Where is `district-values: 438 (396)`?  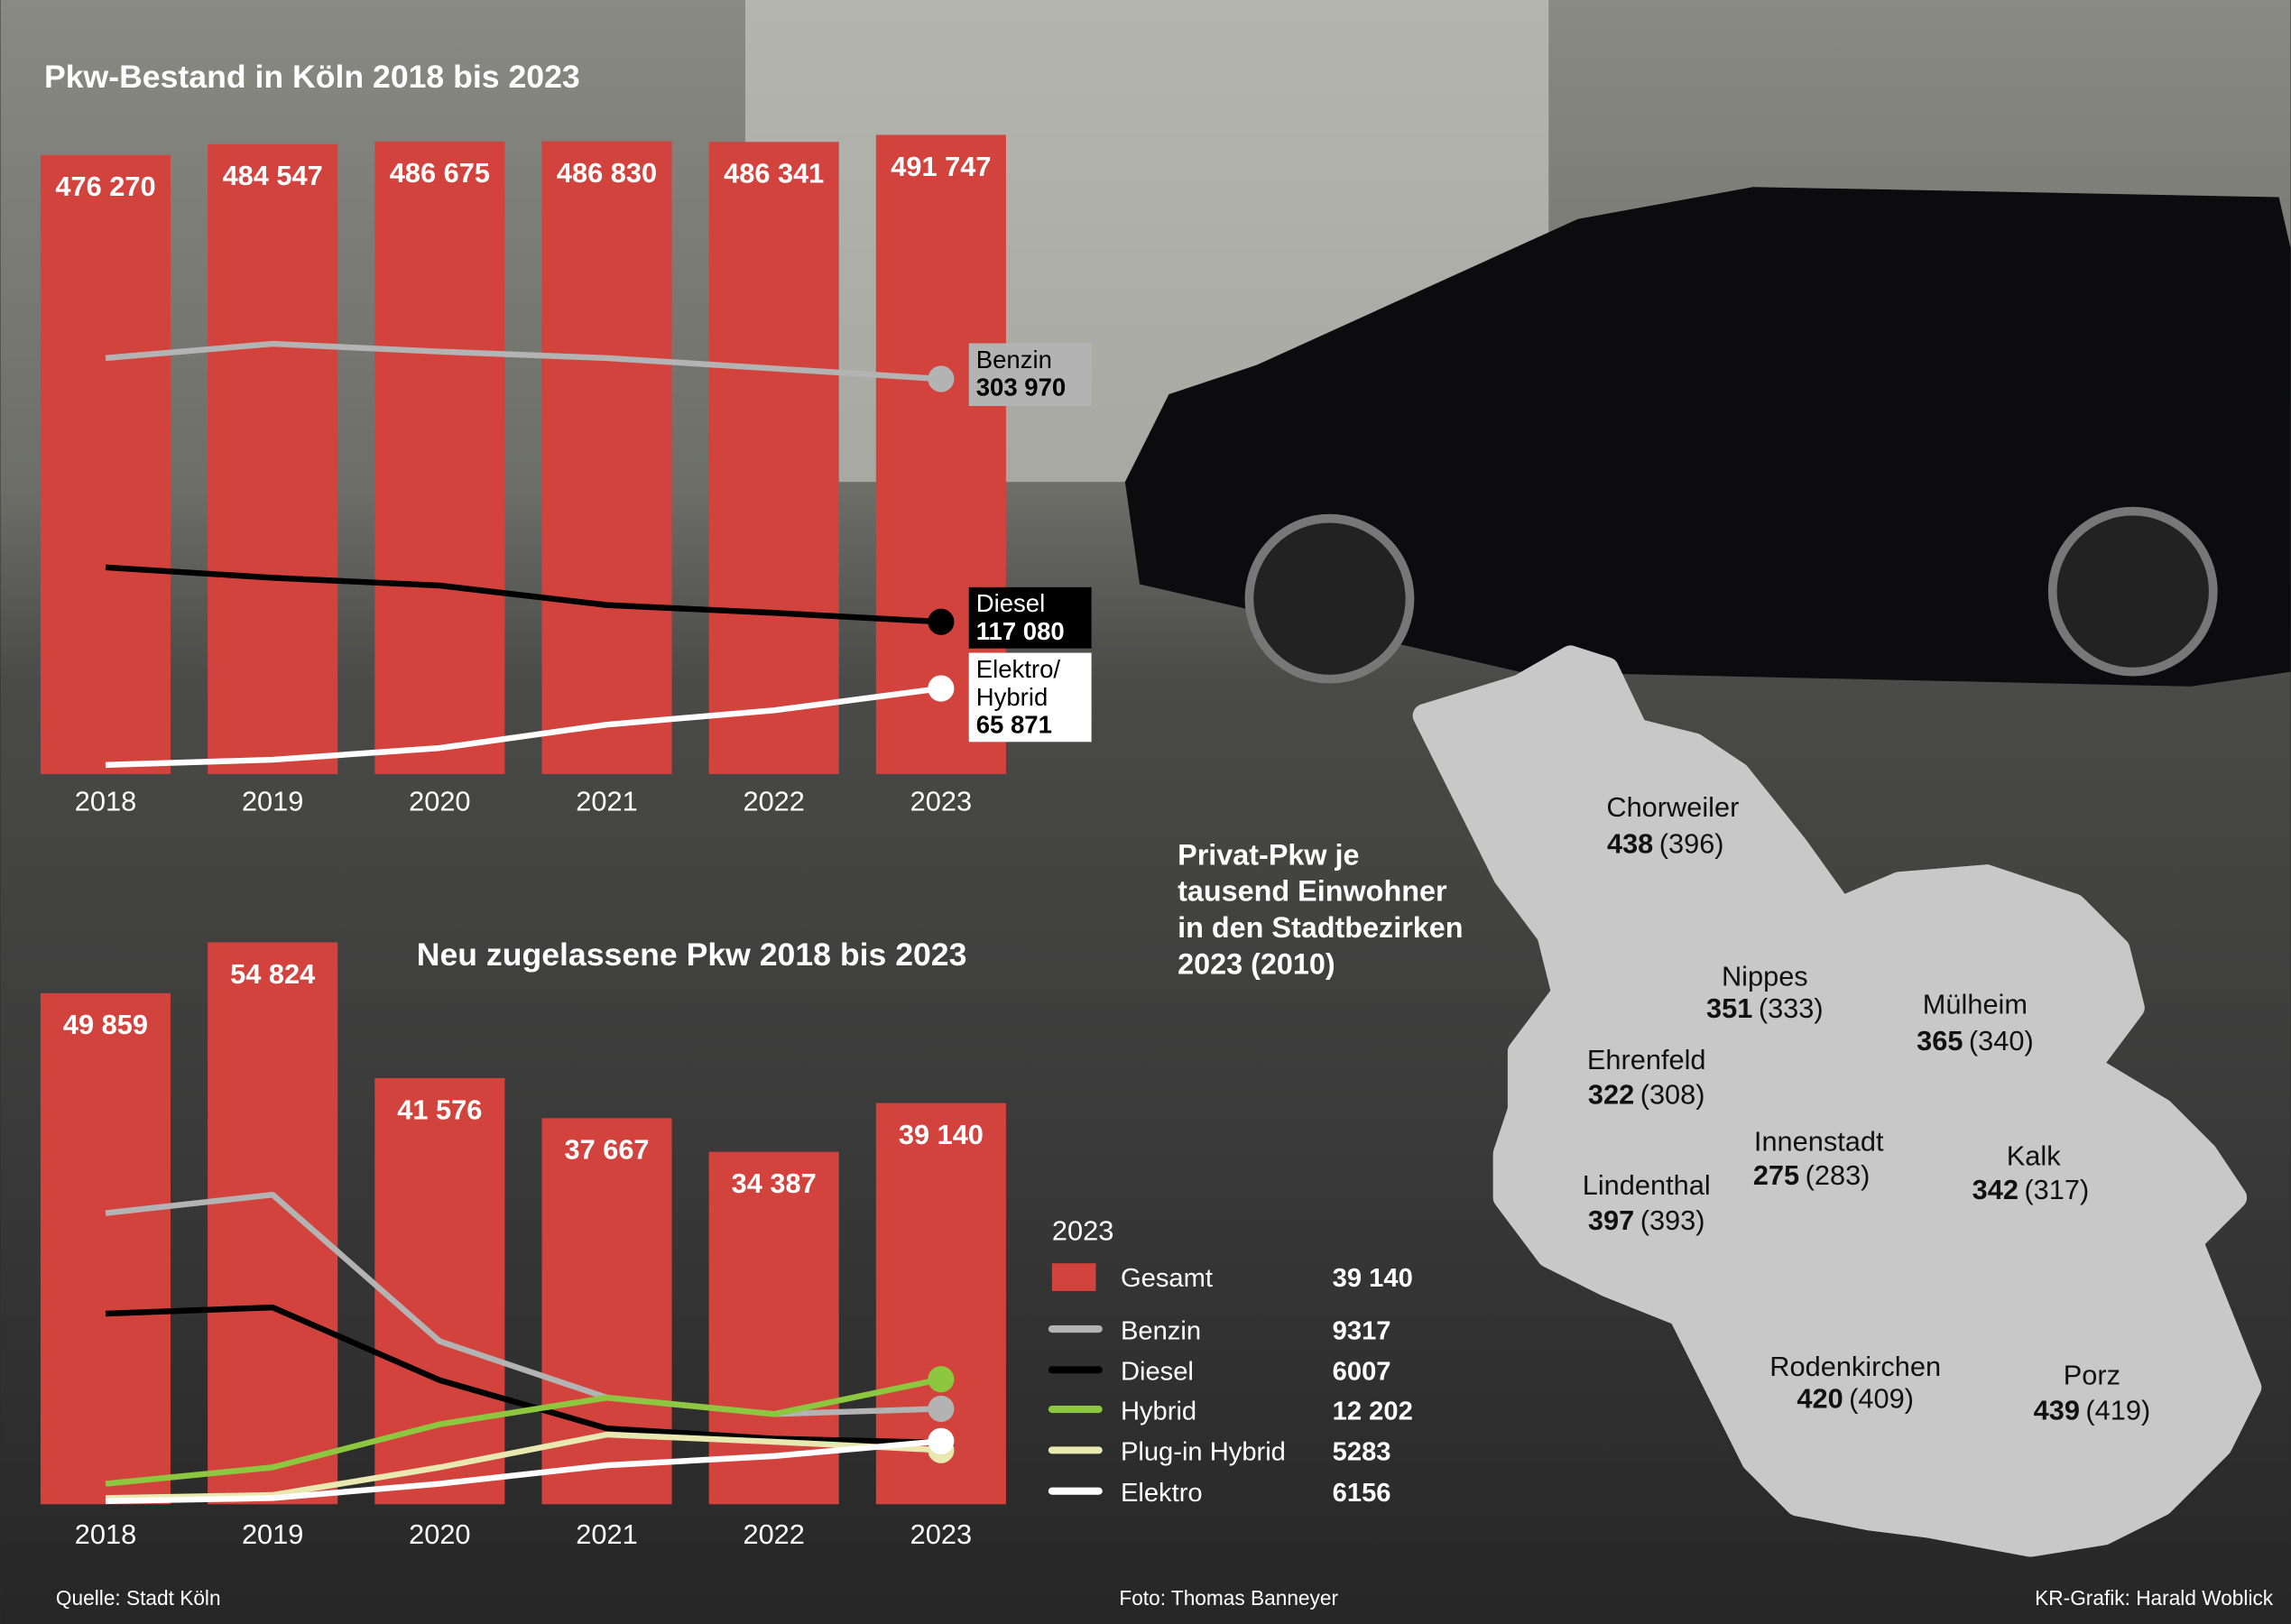 district-values: 438 (396) is located at coordinates (1665, 843).